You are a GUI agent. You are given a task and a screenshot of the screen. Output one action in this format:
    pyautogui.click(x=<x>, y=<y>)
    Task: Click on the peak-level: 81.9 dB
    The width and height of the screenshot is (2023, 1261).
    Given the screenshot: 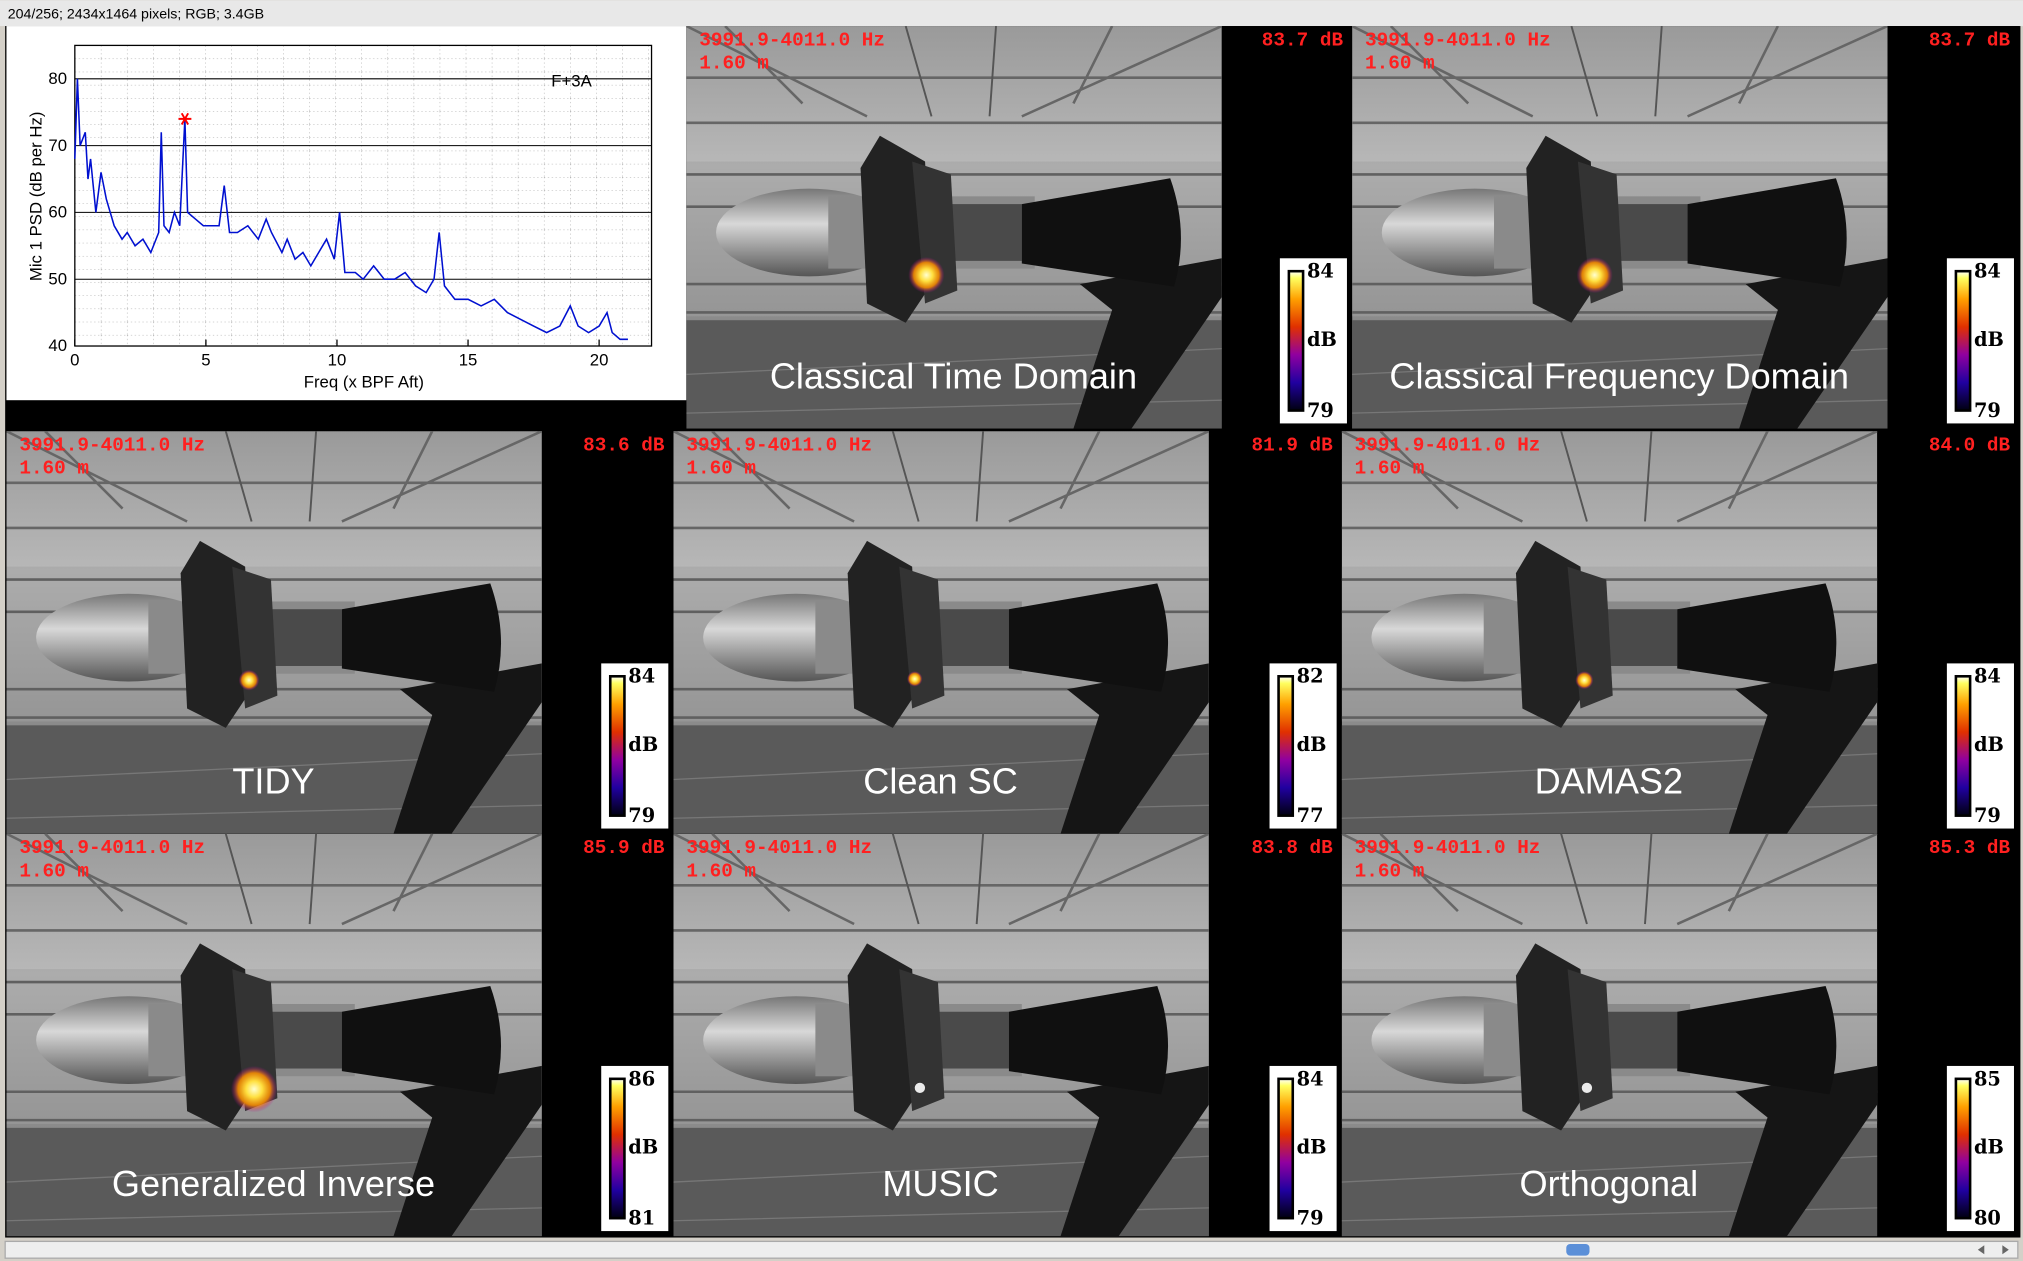 What is the action you would take?
    pyautogui.click(x=1292, y=446)
    